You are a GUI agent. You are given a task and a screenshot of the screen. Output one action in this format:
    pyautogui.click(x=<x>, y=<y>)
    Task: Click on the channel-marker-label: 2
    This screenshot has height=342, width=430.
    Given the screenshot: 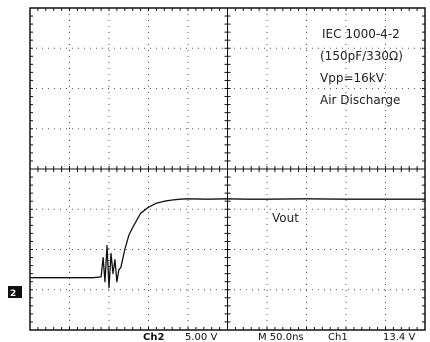 What is the action you would take?
    pyautogui.click(x=13, y=294)
    